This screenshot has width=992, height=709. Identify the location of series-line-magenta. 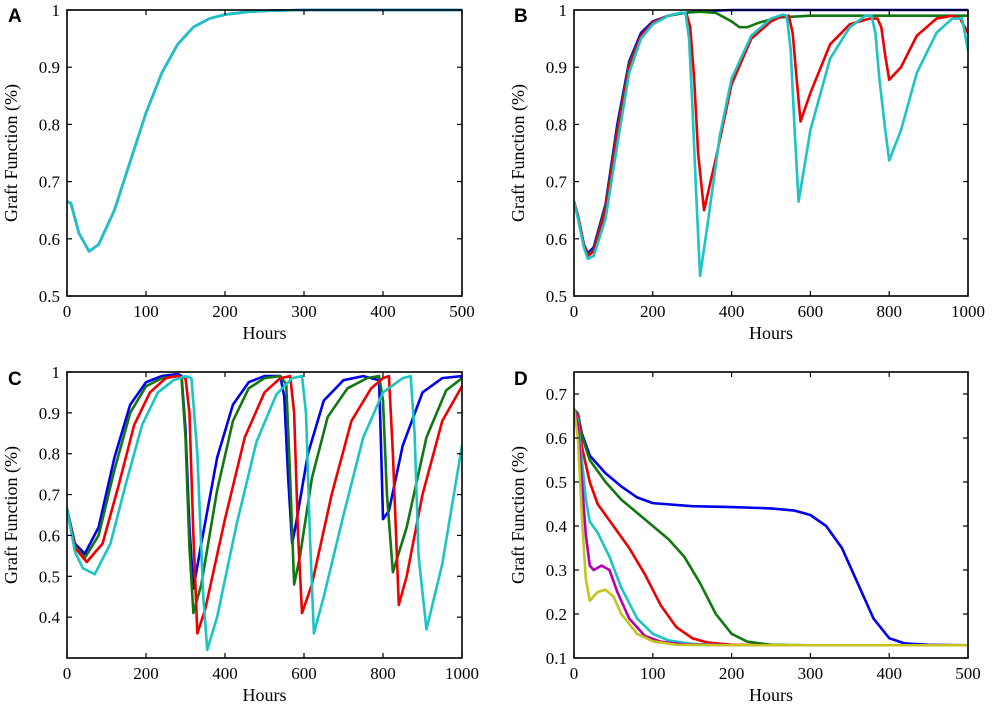
(771, 527).